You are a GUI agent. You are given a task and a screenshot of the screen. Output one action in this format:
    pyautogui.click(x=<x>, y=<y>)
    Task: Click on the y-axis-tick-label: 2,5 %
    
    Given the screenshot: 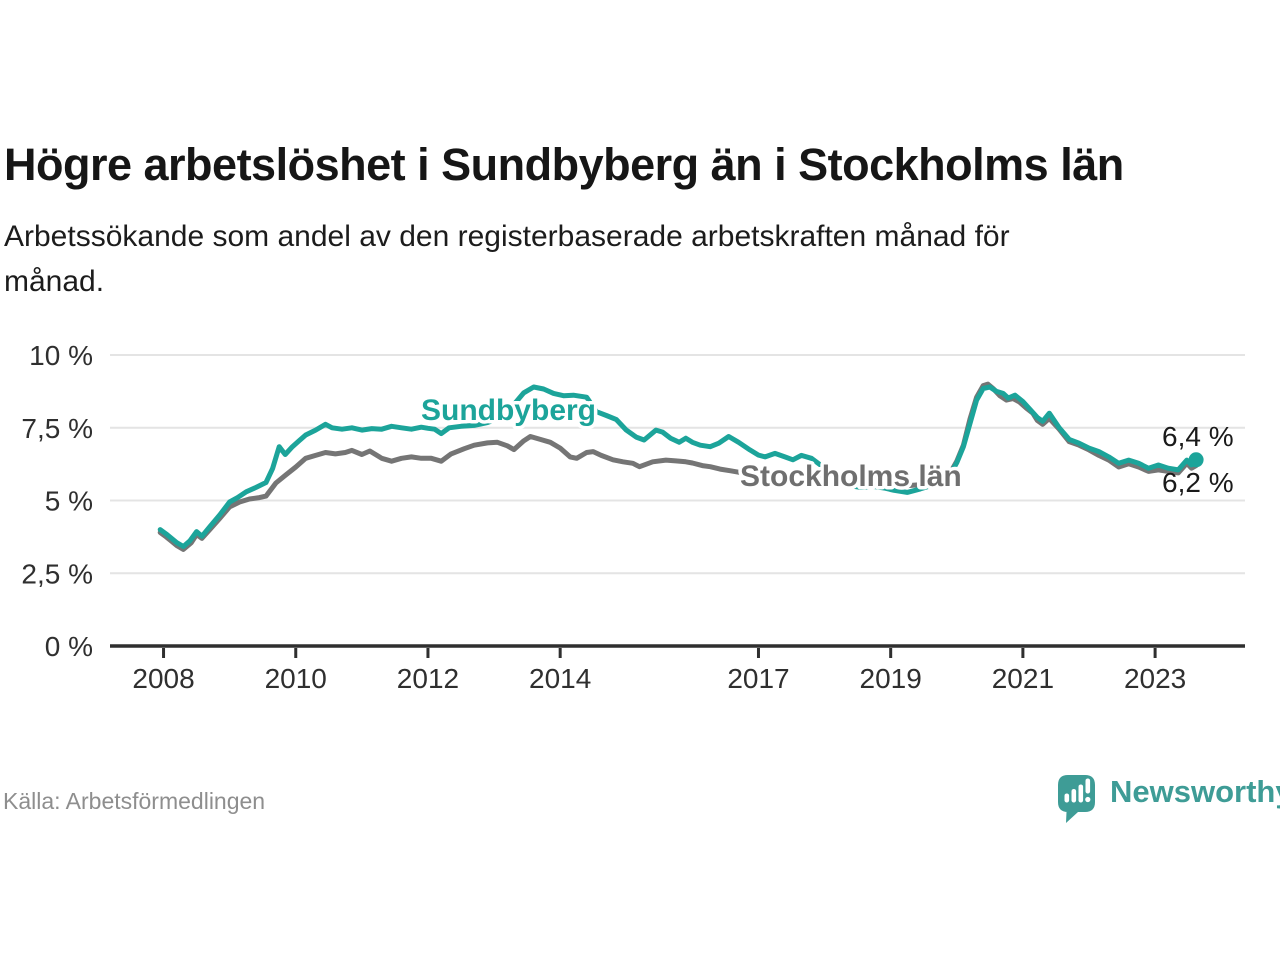 What is the action you would take?
    pyautogui.click(x=57, y=573)
    